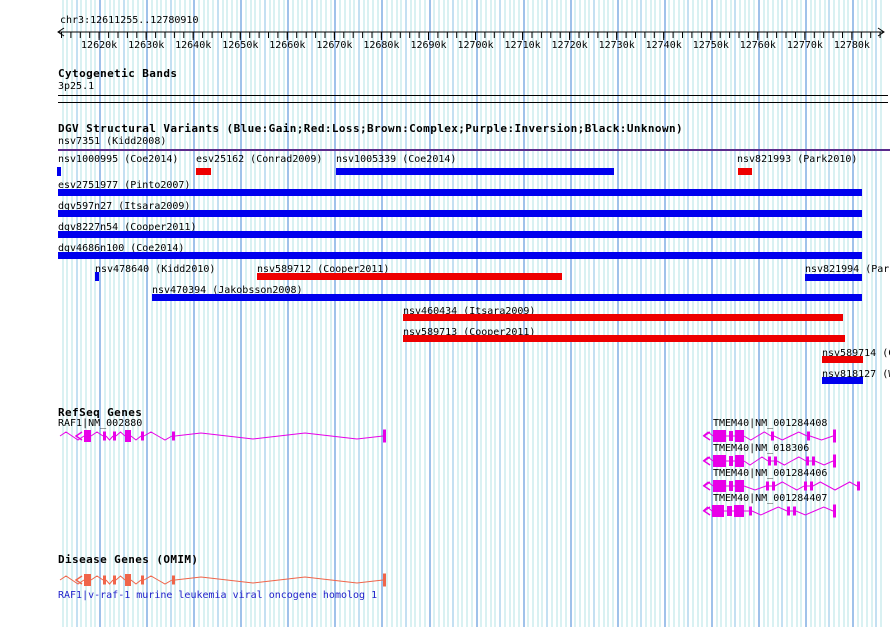 This screenshot has width=890, height=627. What do you see at coordinates (323, 269) in the screenshot?
I see `variant-label: nsv589712 (Cooper2011)` at bounding box center [323, 269].